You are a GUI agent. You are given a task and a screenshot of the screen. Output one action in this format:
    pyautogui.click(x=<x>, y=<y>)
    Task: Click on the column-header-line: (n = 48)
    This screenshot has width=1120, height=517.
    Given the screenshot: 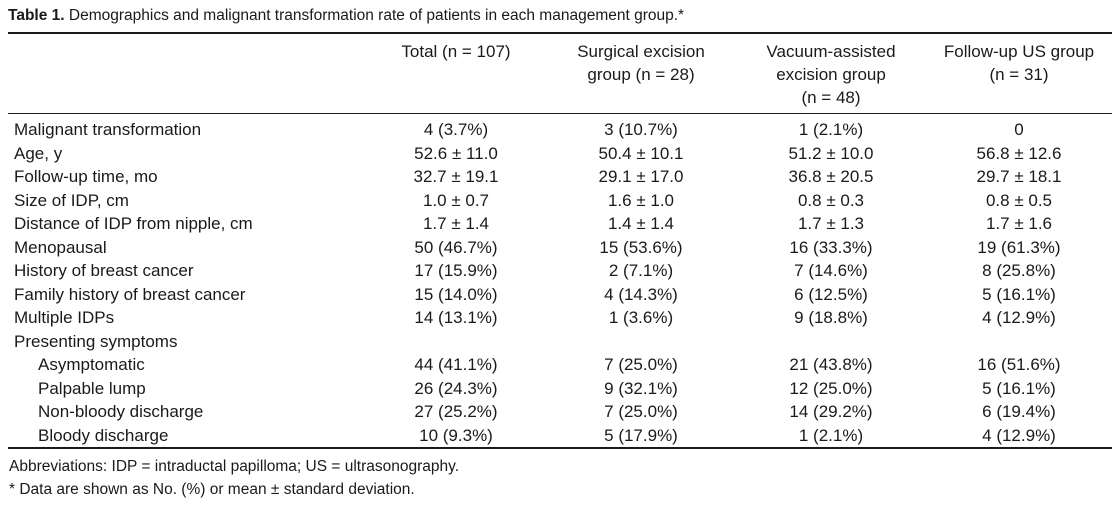 What is the action you would take?
    pyautogui.click(x=831, y=97)
    